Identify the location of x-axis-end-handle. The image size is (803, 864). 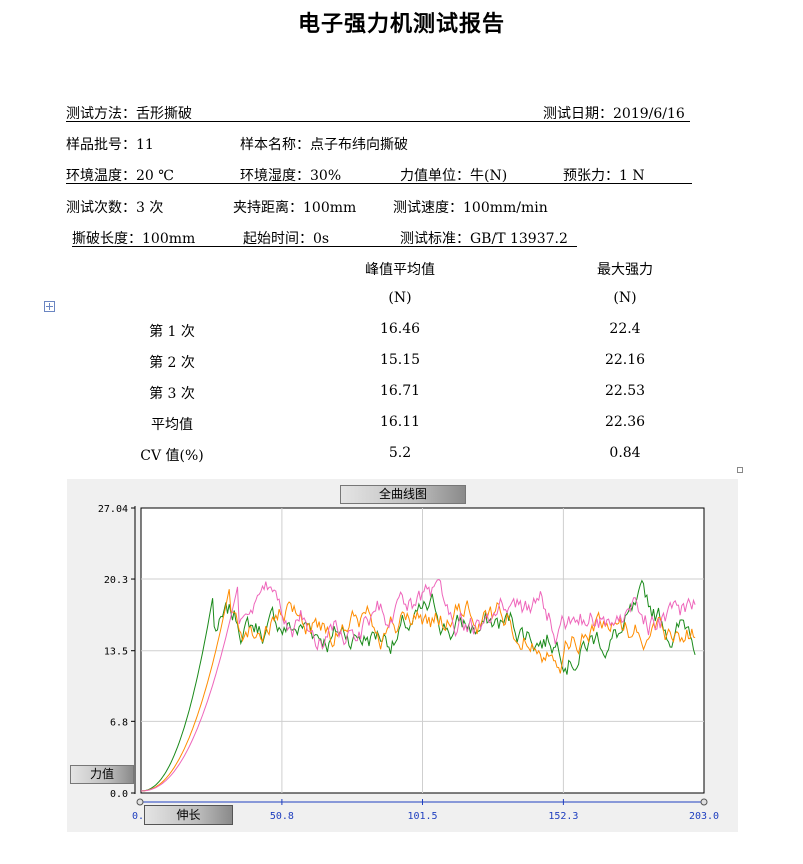
(704, 802).